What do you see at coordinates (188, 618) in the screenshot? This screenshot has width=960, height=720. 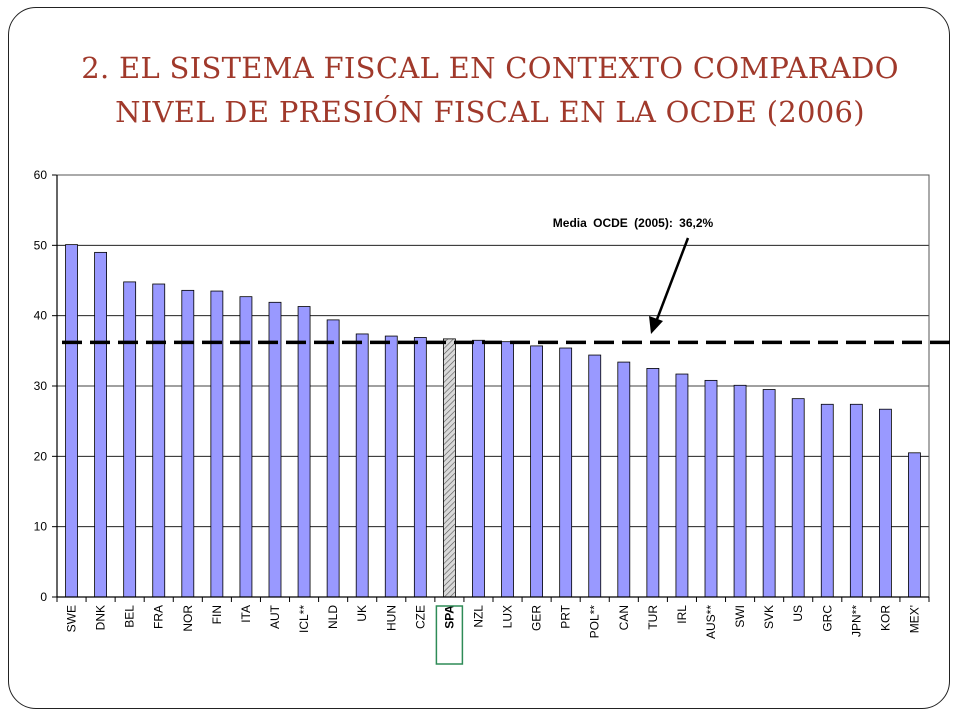 I see `category-label: NOR` at bounding box center [188, 618].